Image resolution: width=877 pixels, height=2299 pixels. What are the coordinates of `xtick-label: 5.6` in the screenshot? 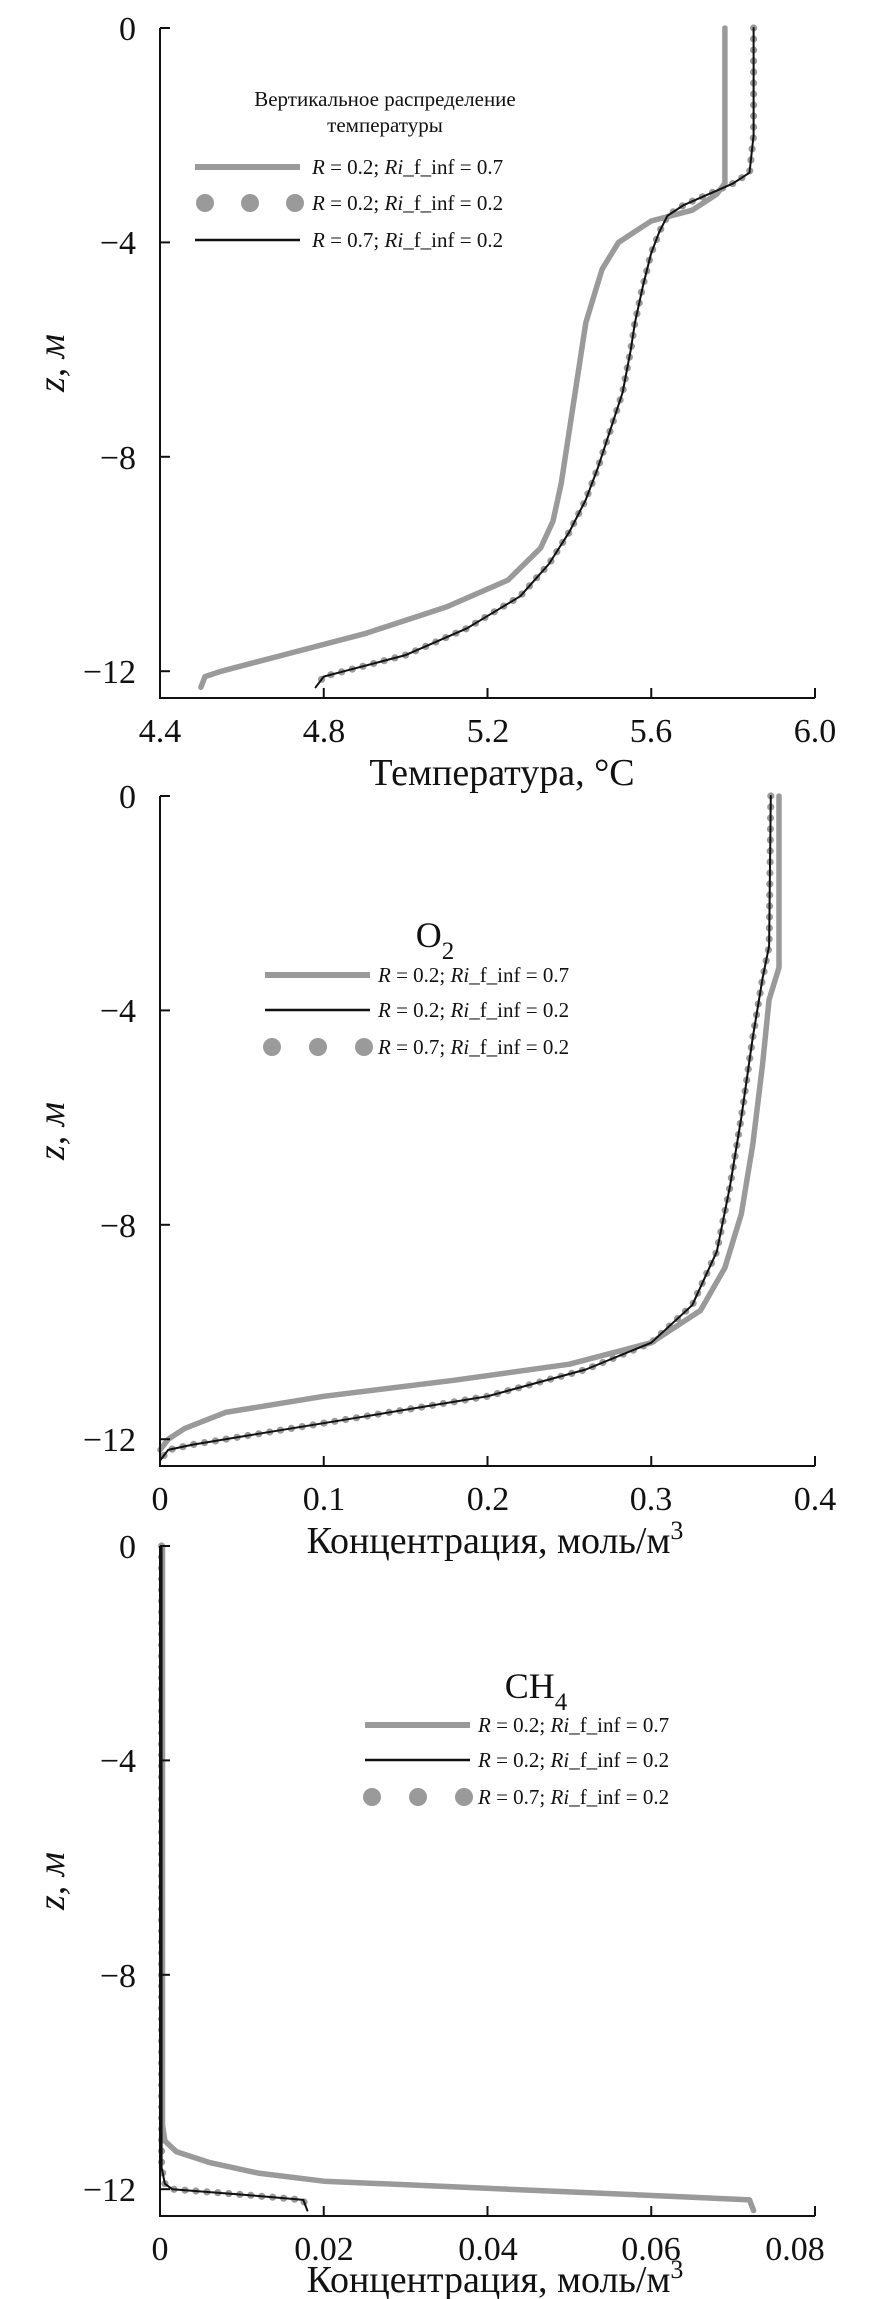 It's located at (651, 731).